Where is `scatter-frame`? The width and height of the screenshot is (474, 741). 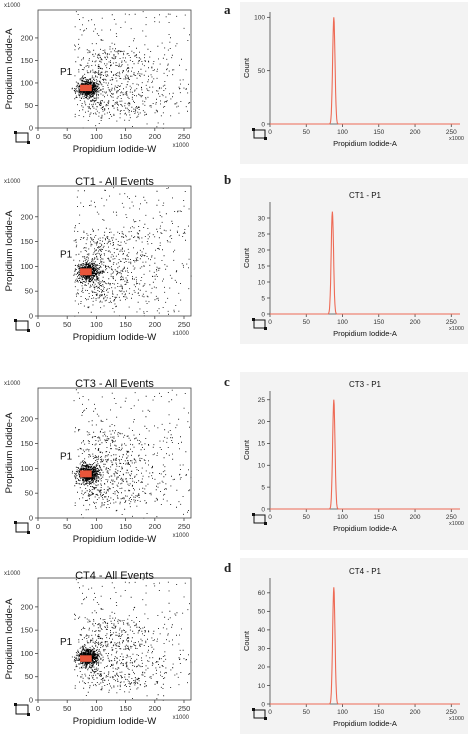
scatter-frame is located at coordinates (114, 639).